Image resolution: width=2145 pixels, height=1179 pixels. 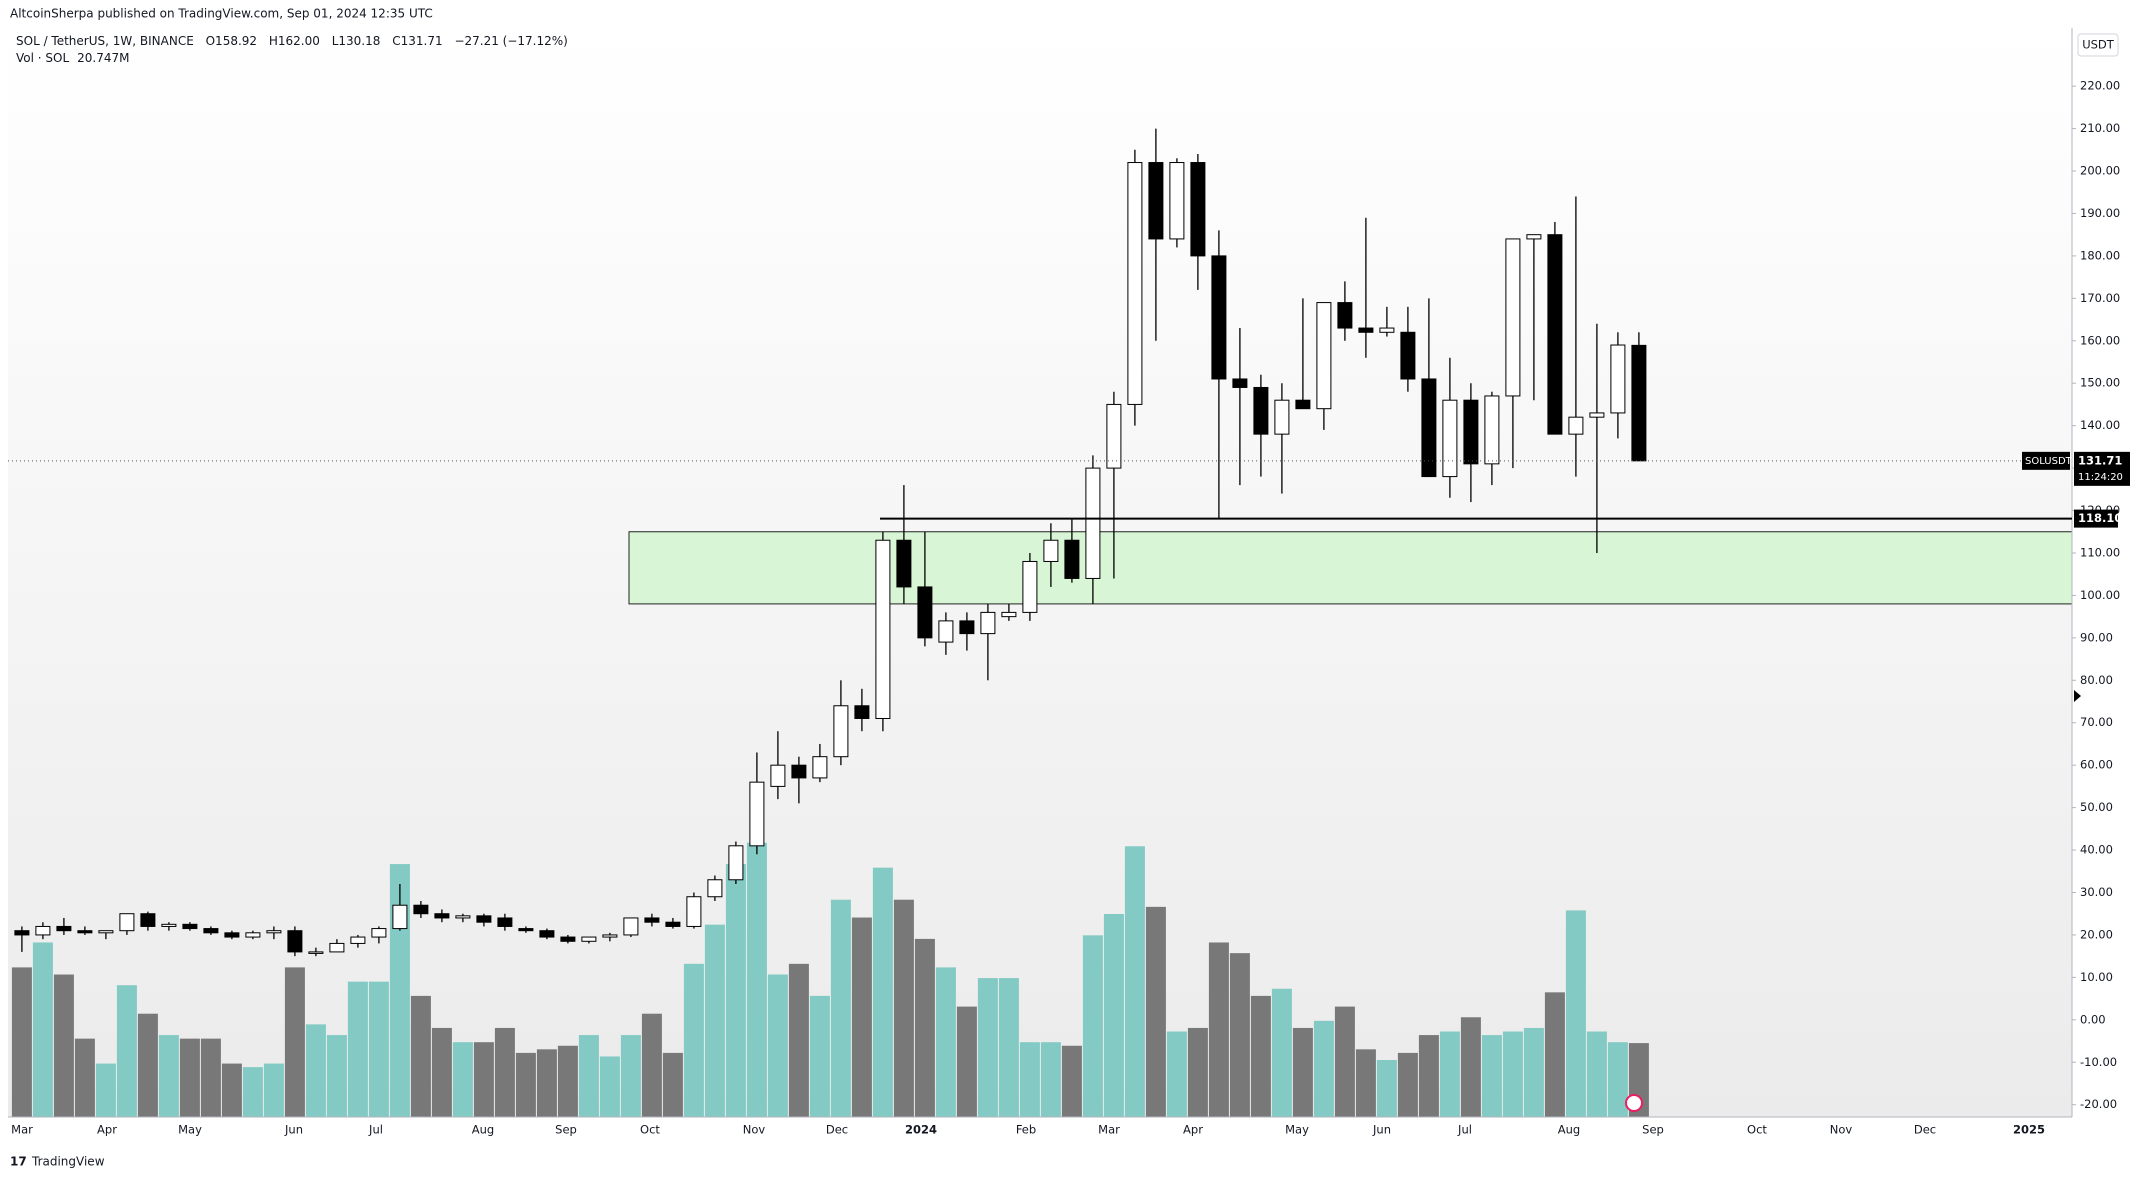 What do you see at coordinates (483, 1130) in the screenshot?
I see `x-tick-label: Aug` at bounding box center [483, 1130].